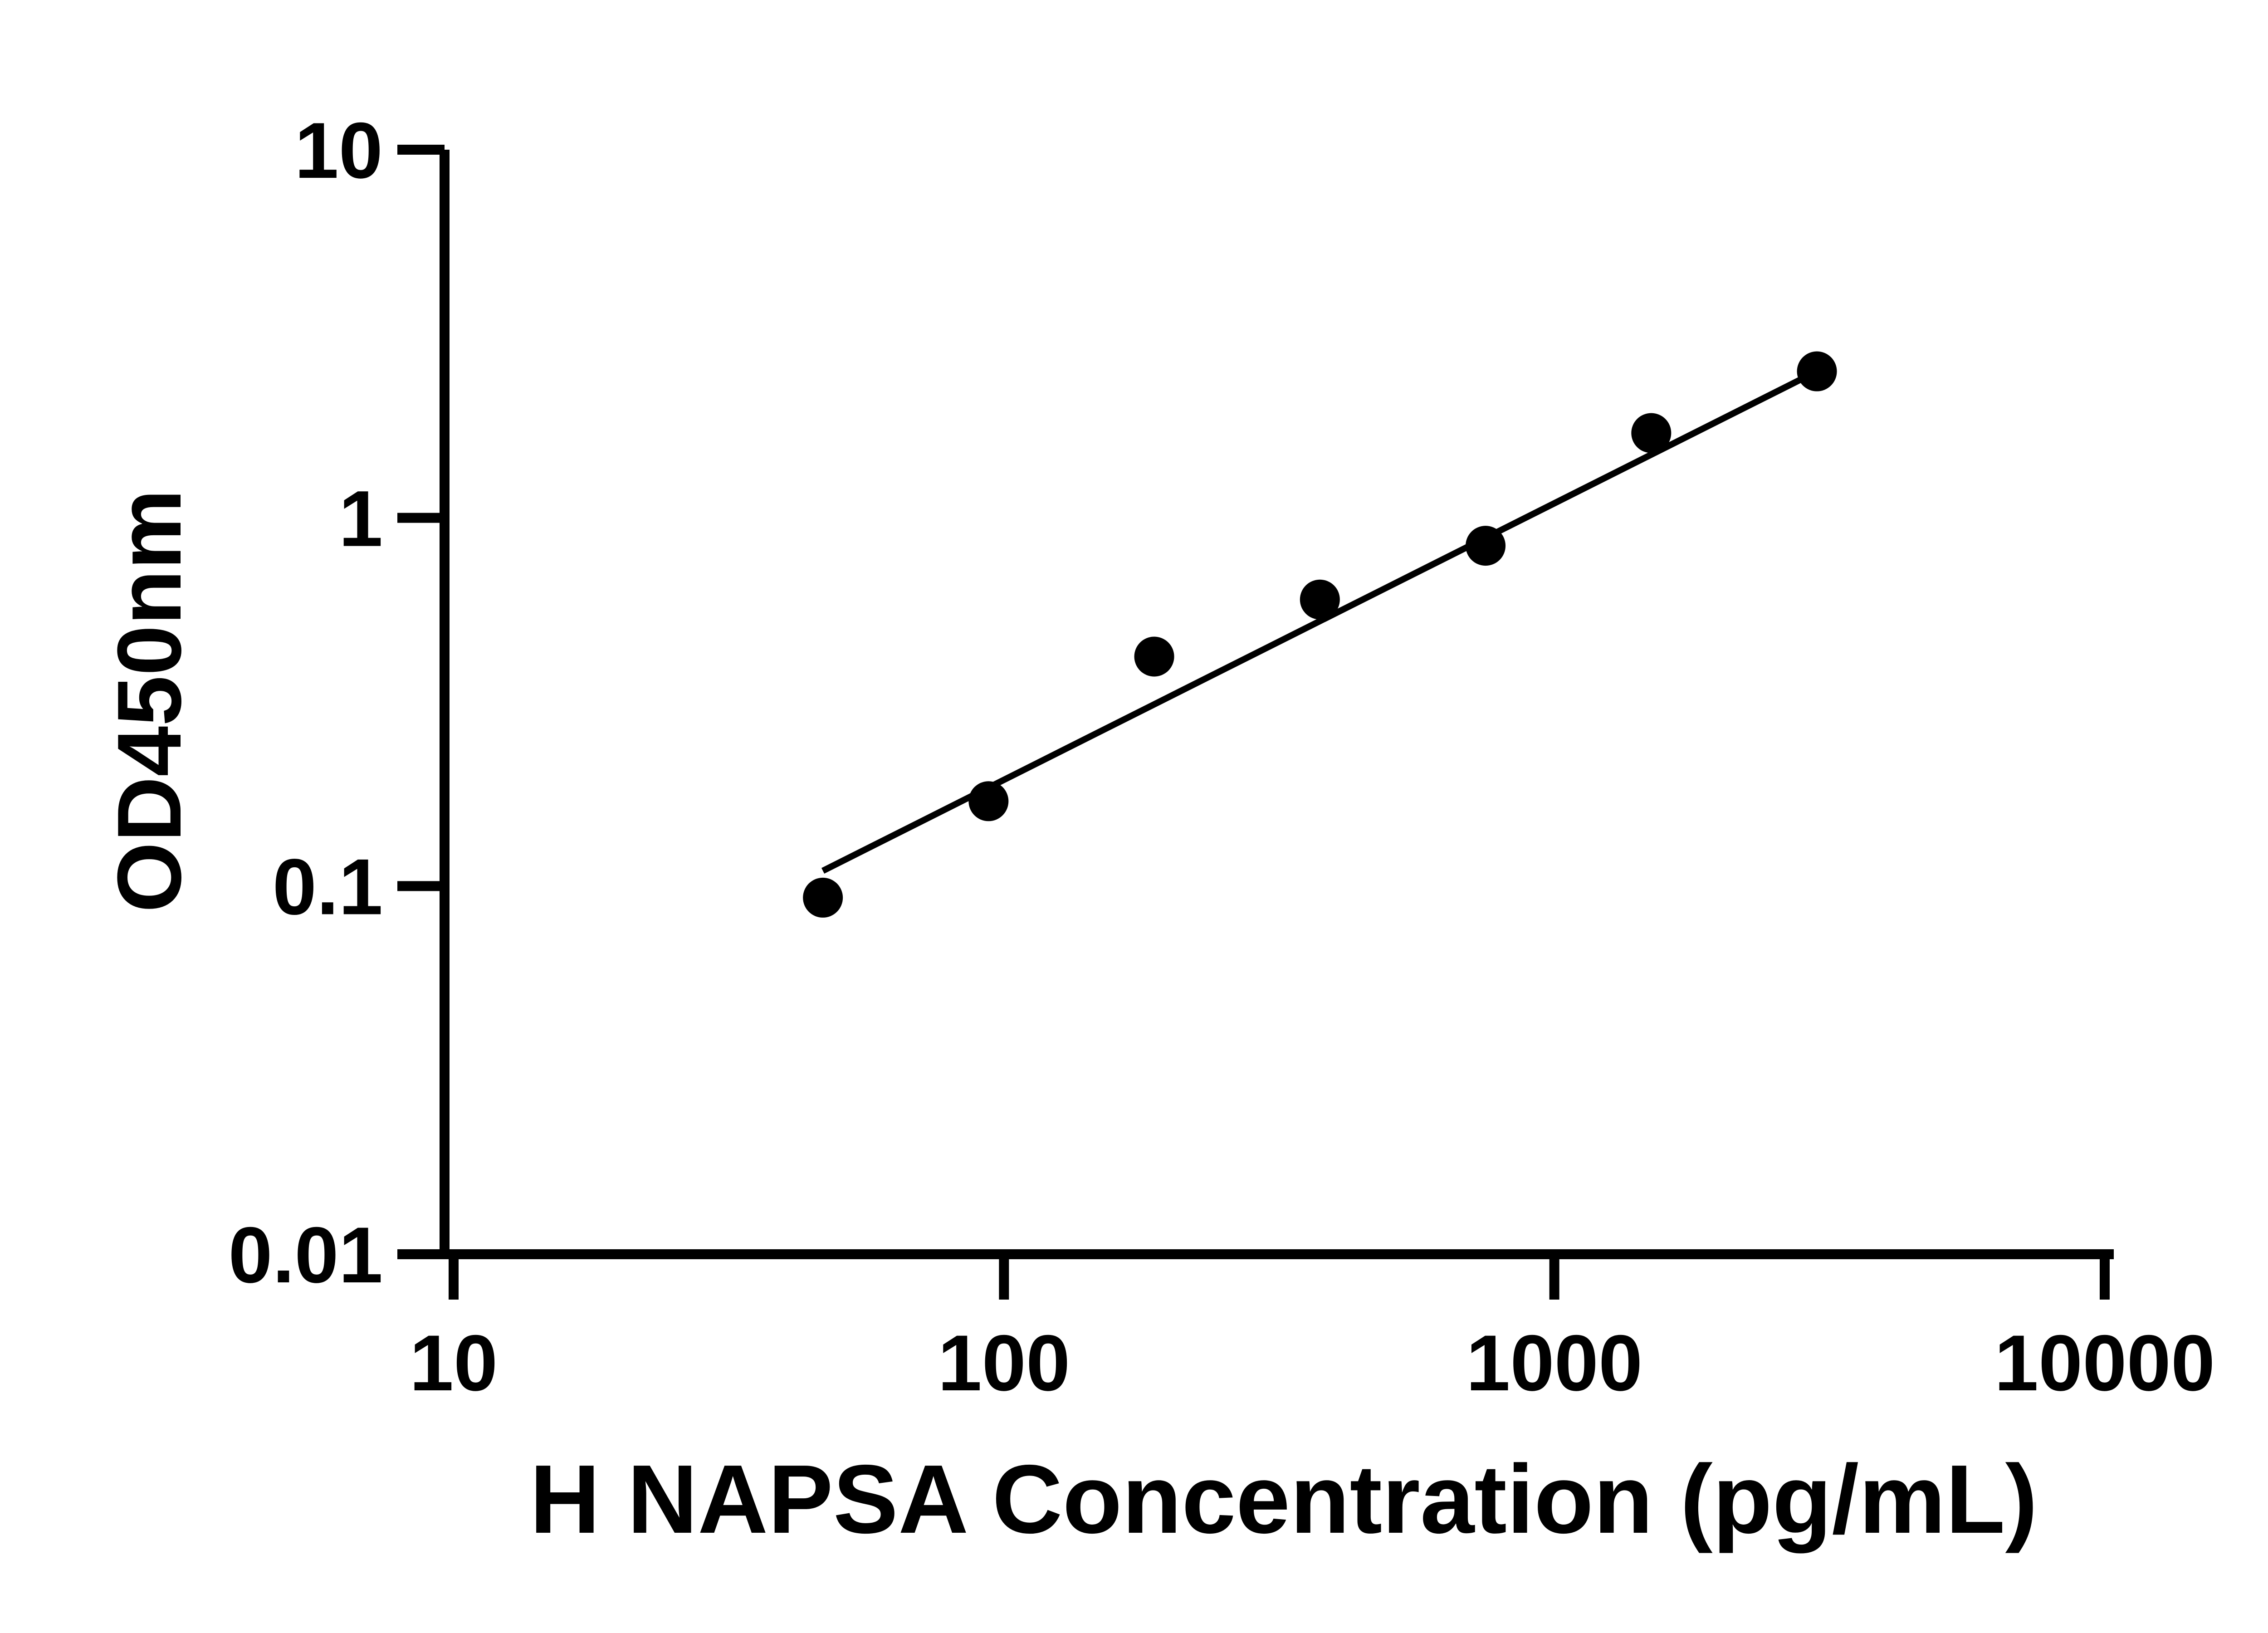  What do you see at coordinates (1004, 1363) in the screenshot?
I see `x-tick-label: 100` at bounding box center [1004, 1363].